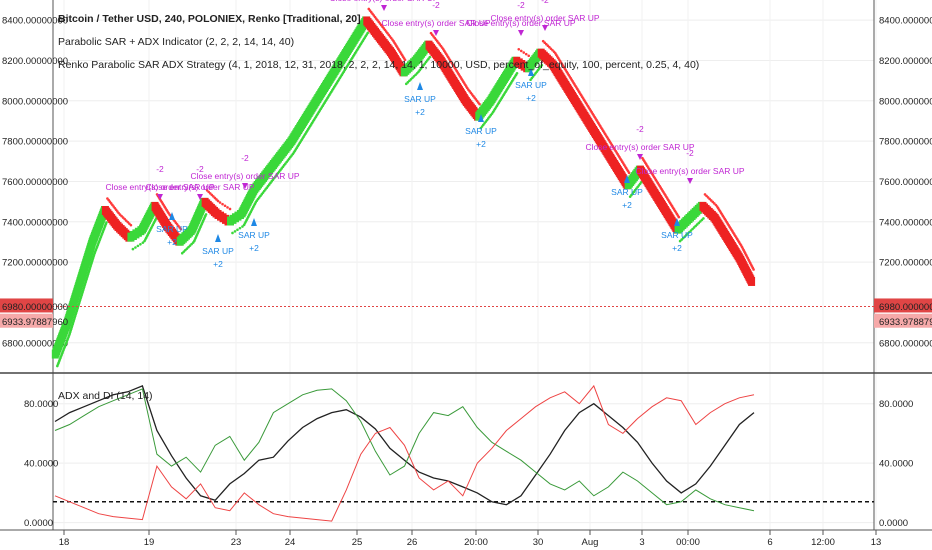 The image size is (932, 550). Describe the element at coordinates (35, 322) in the screenshot. I see `sar-badge-left-text: 6933.97887960` at that location.